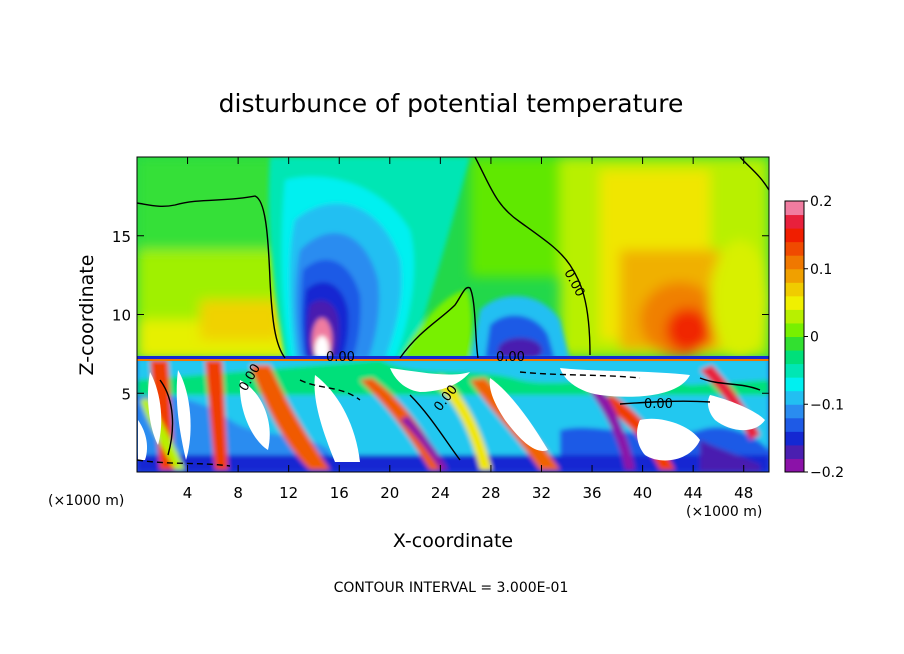  What do you see at coordinates (827, 473) in the screenshot?
I see `colorbar-tick-label: −0.2` at bounding box center [827, 473].